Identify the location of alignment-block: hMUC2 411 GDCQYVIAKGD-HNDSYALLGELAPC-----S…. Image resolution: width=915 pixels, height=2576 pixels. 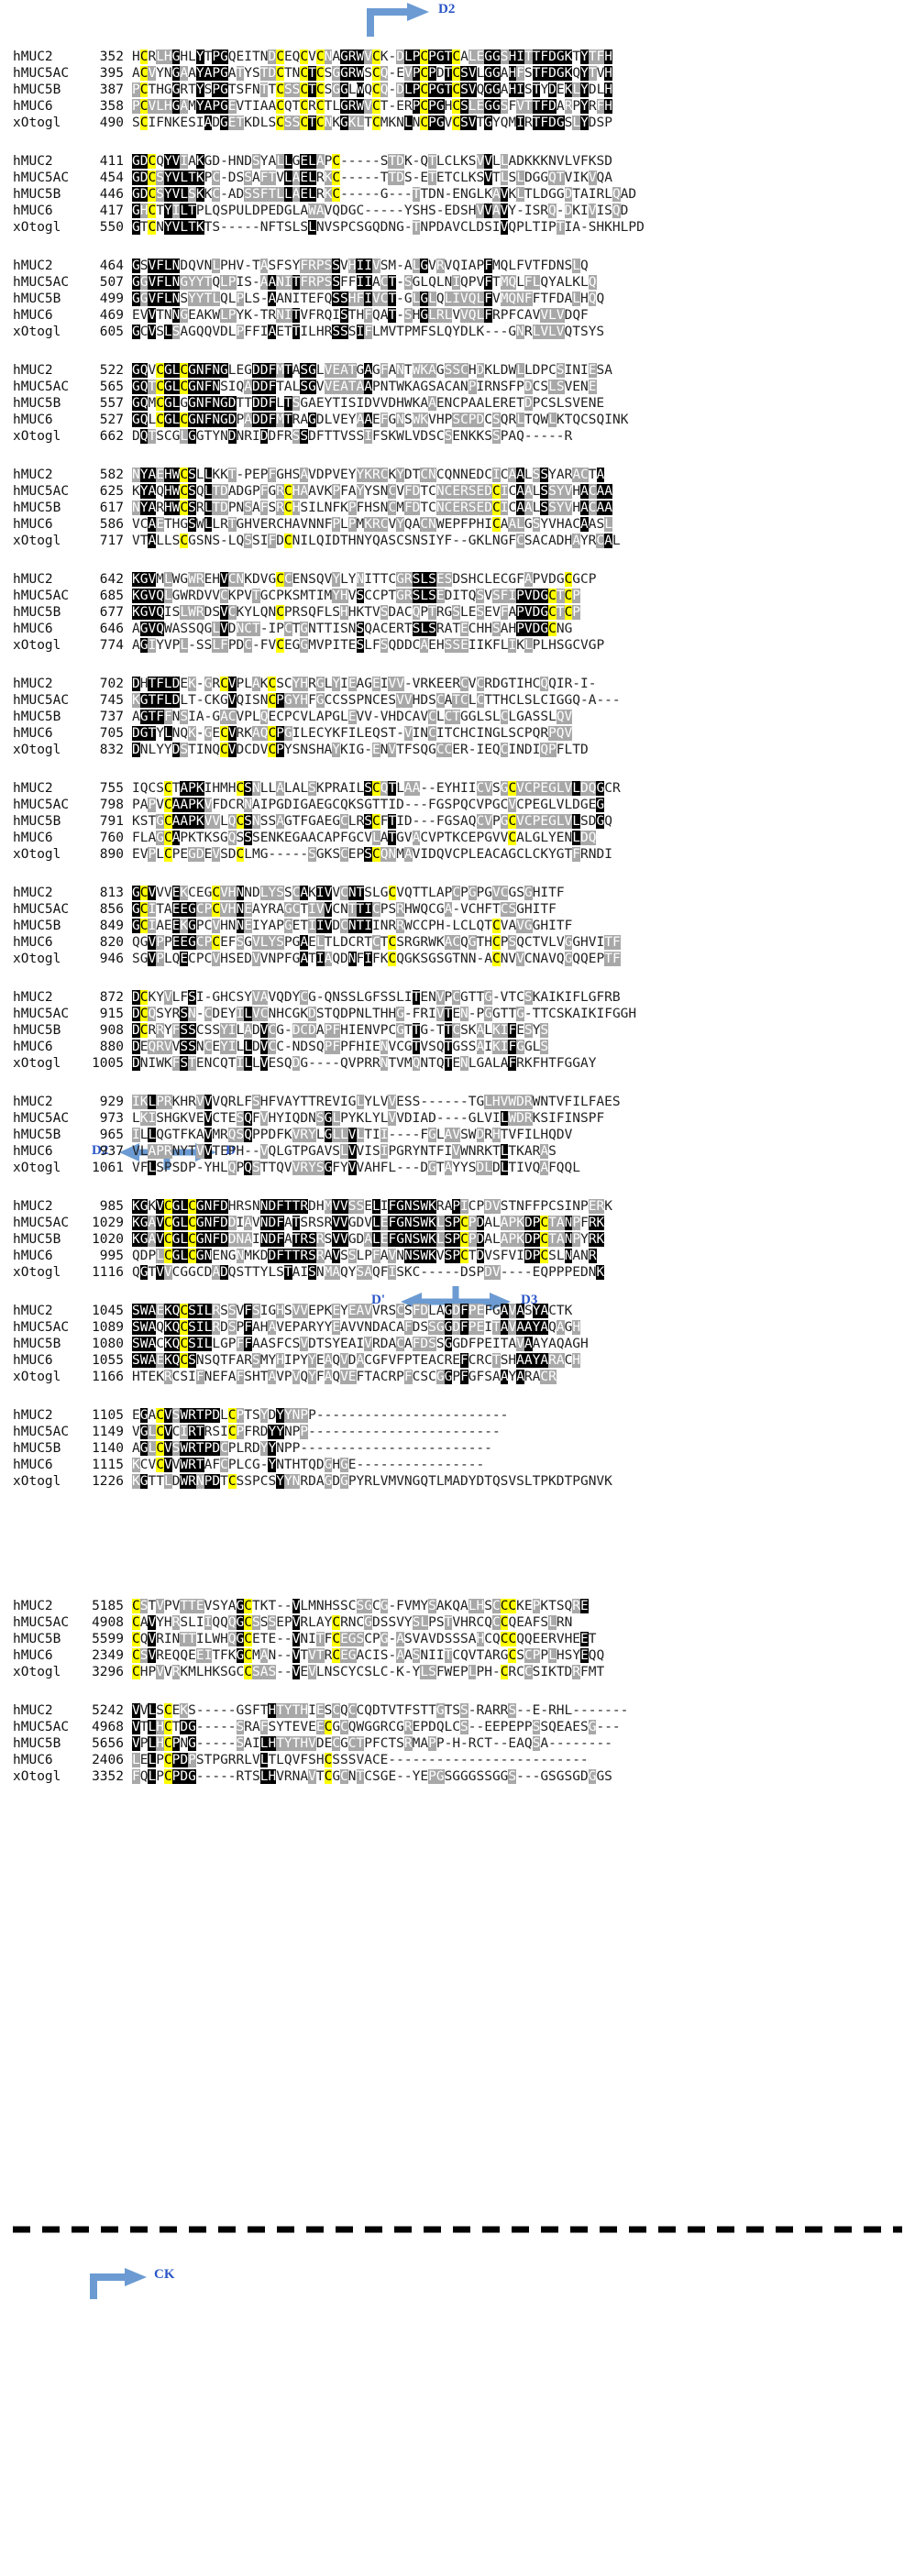
(457, 194).